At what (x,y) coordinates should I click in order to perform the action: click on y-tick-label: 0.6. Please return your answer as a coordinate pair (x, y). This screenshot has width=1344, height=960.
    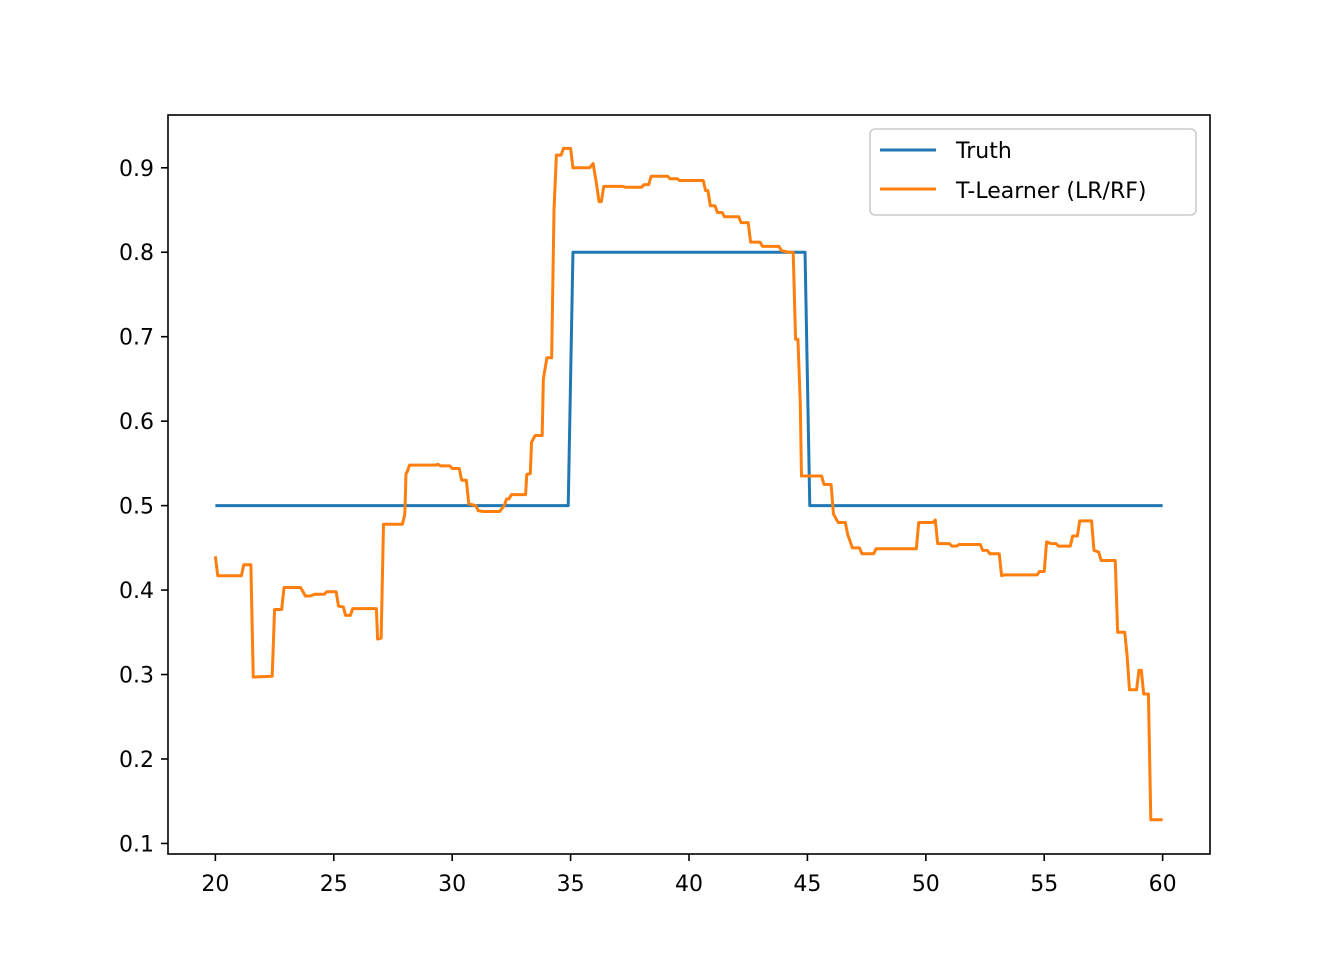
    Looking at the image, I should click on (136, 422).